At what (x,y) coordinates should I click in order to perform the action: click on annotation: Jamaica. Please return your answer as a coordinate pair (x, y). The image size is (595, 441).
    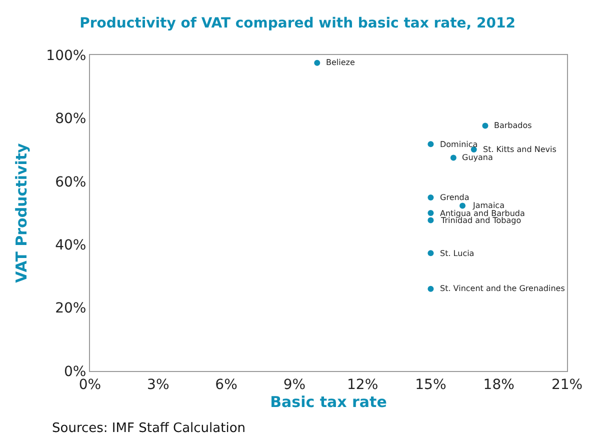
    Looking at the image, I should click on (488, 205).